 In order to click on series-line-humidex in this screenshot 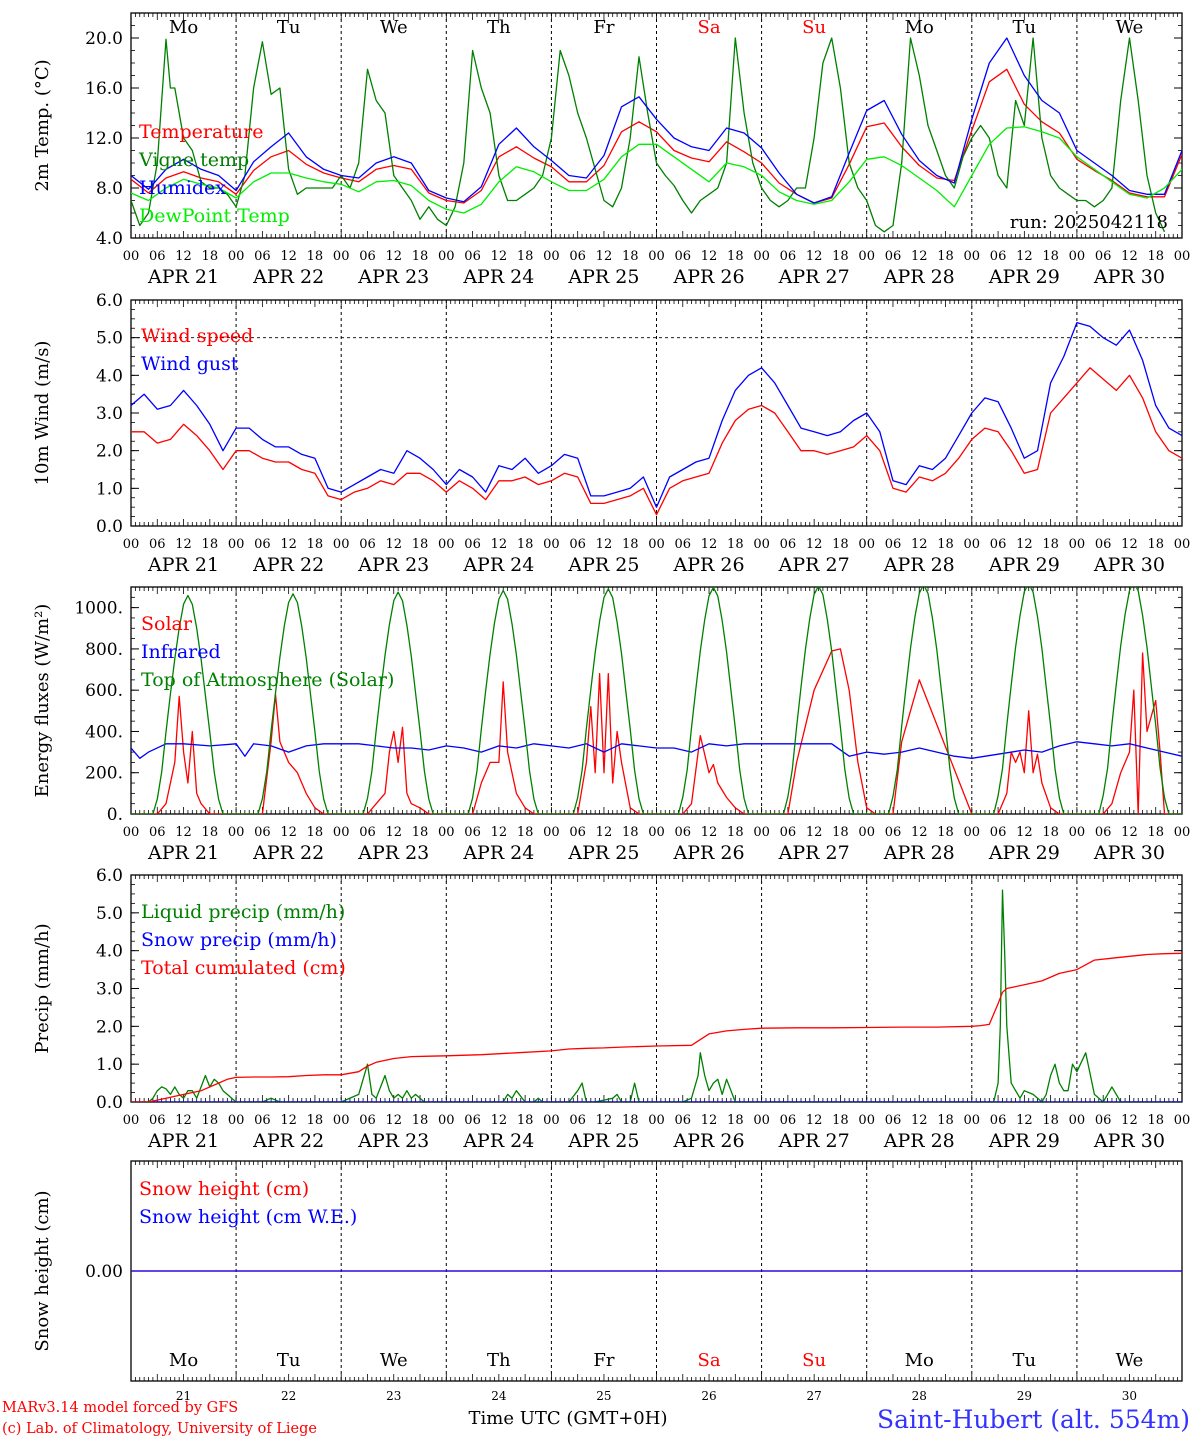, I will do `click(656, 120)`.